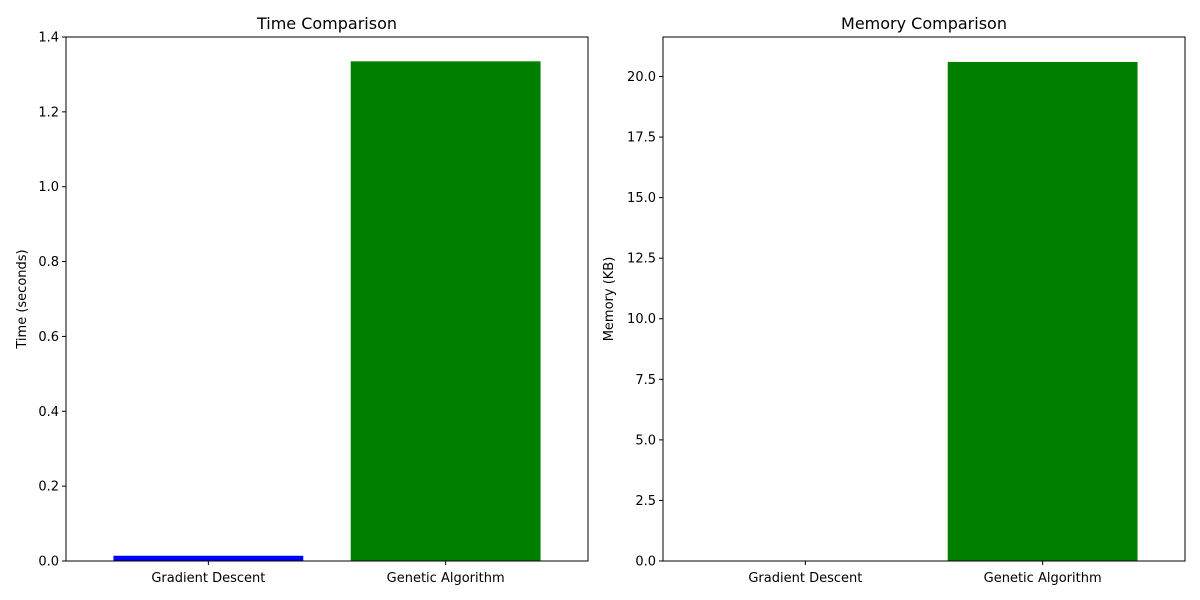 This screenshot has width=1200, height=600. I want to click on y-tick-label: 1.4, so click(48, 38).